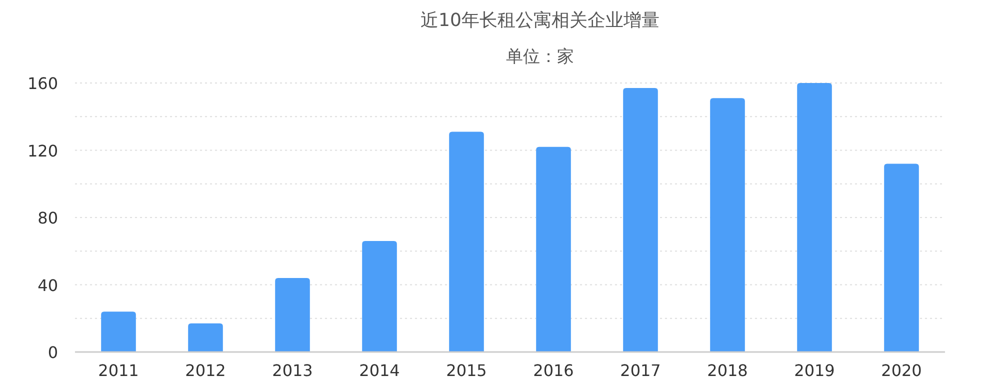  What do you see at coordinates (53, 352) in the screenshot?
I see `y-tick-label: 0` at bounding box center [53, 352].